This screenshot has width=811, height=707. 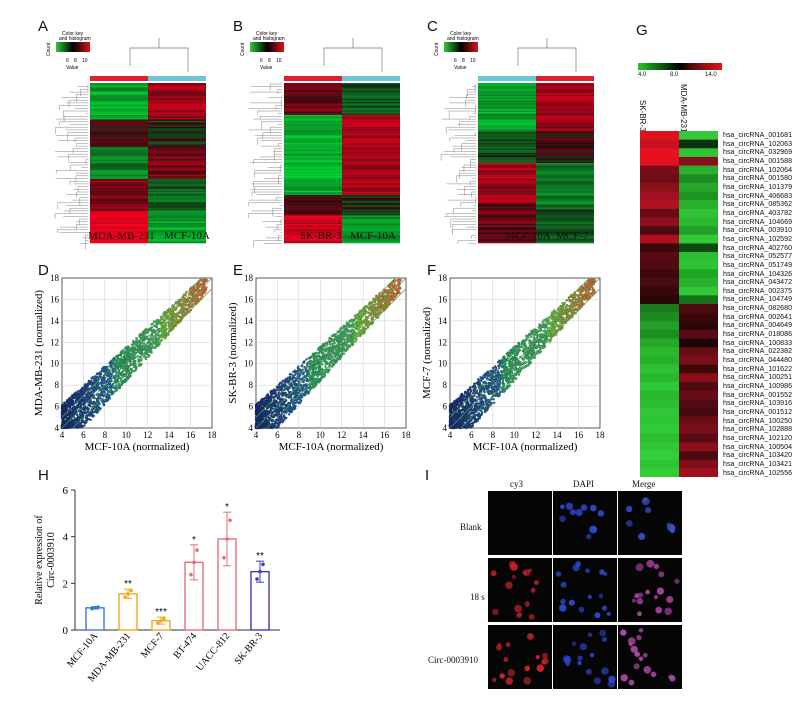 I want to click on fold-line, so click(x=142, y=358).